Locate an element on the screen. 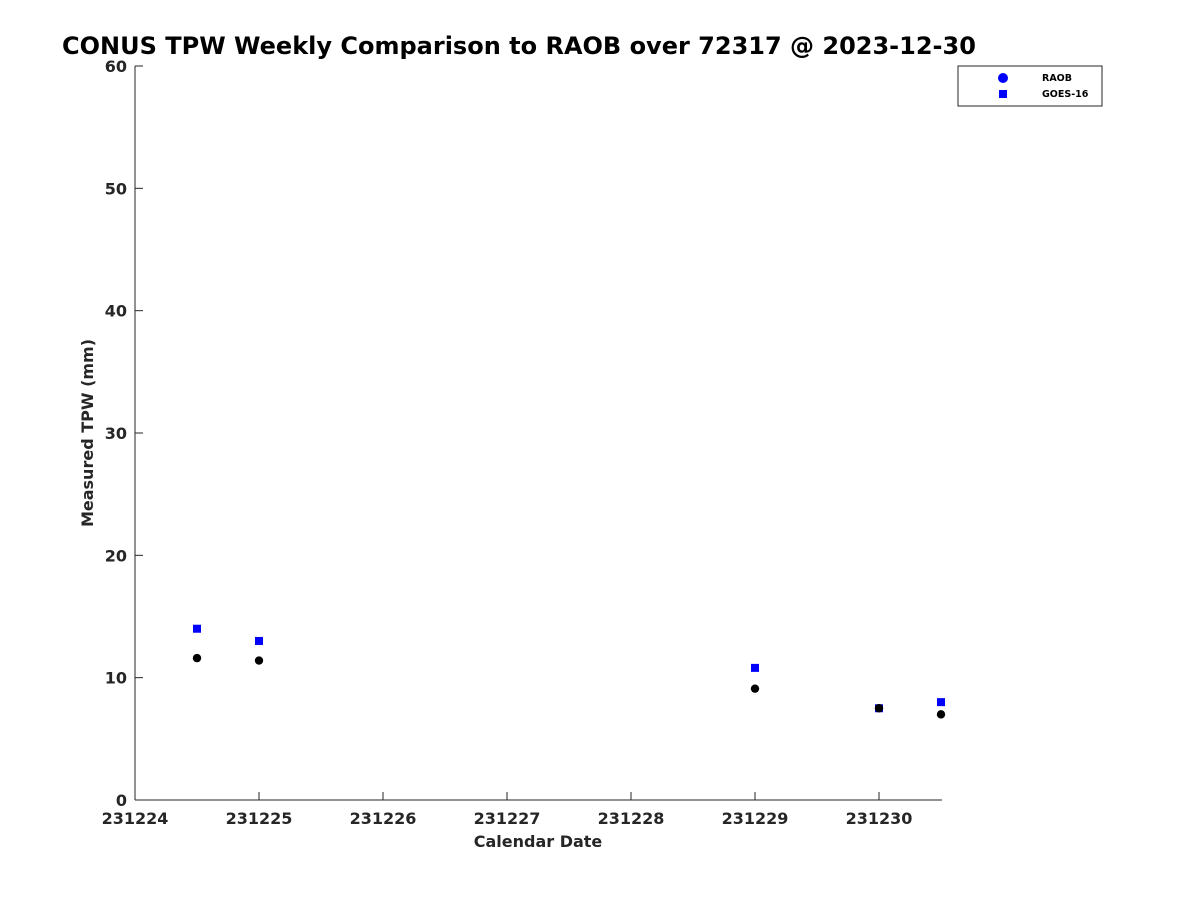  x-tick-label: 231224 is located at coordinates (135, 818).